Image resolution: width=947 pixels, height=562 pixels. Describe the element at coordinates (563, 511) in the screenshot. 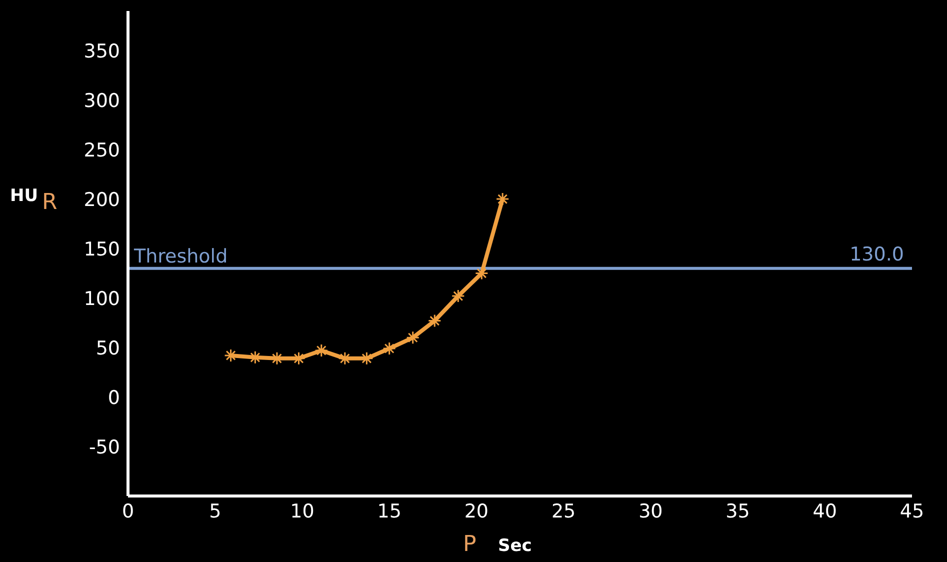

I see `x-tick-label: 25` at that location.